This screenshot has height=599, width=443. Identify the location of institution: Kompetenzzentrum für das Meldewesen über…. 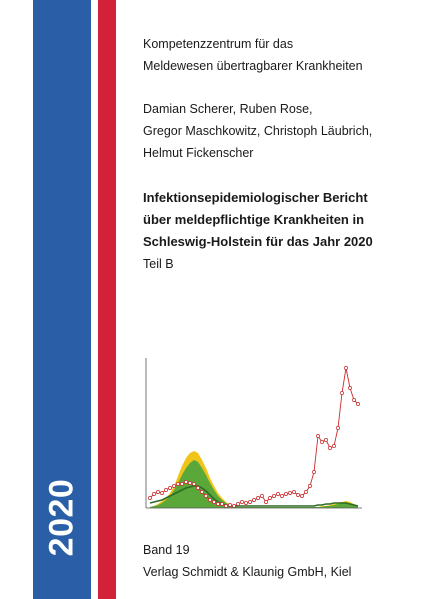
(253, 55).